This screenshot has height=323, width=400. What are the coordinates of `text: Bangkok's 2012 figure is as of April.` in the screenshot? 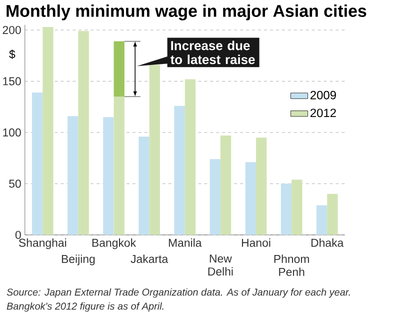 It's located at (85, 307).